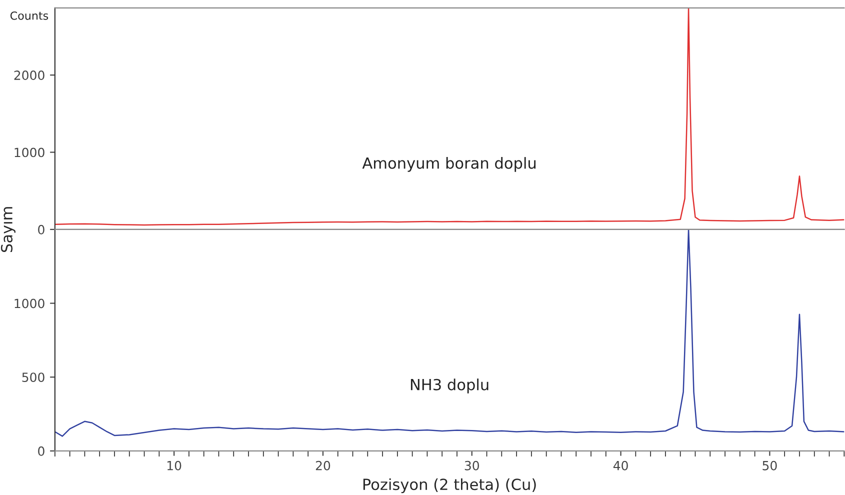 The image size is (845, 495). Describe the element at coordinates (323, 465) in the screenshot. I see `x-tick-label: 20` at that location.